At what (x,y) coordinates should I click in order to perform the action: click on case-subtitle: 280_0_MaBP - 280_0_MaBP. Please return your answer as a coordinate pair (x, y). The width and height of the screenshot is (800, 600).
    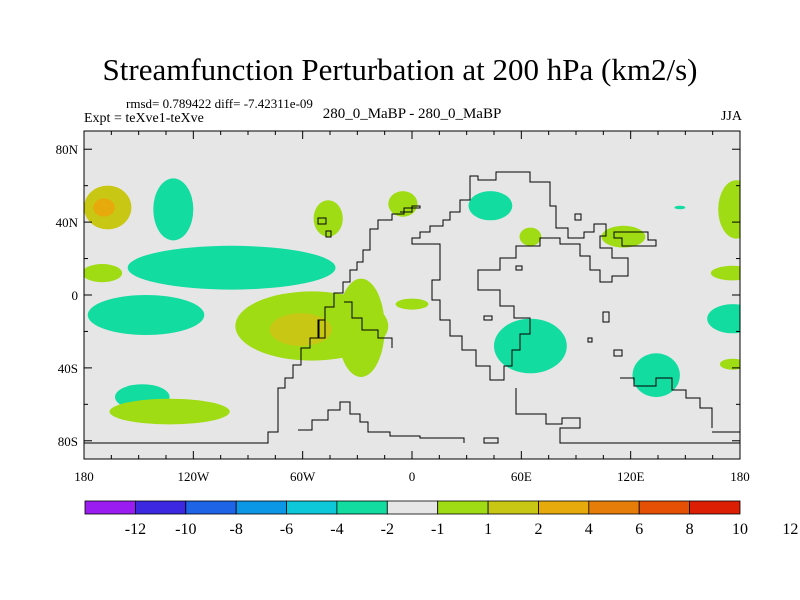
    Looking at the image, I should click on (412, 114).